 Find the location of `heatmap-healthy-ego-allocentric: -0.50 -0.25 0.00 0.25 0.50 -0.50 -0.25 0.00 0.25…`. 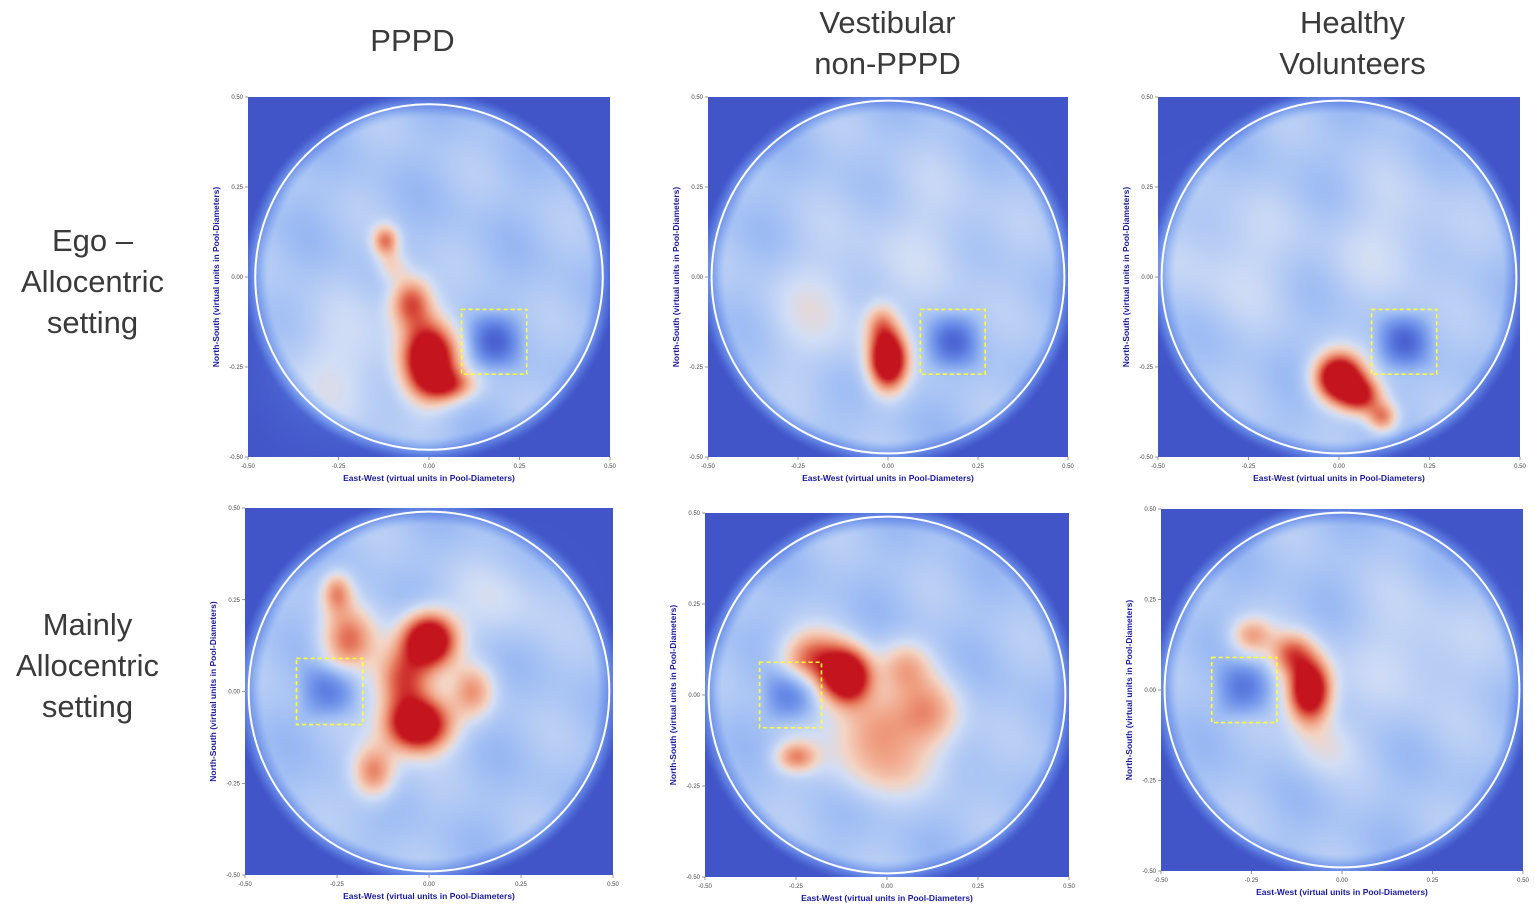

heatmap-healthy-ego-allocentric: -0.50 -0.25 0.00 0.25 0.50 -0.50 -0.25 0.00 0.25… is located at coordinates (1323, 289).